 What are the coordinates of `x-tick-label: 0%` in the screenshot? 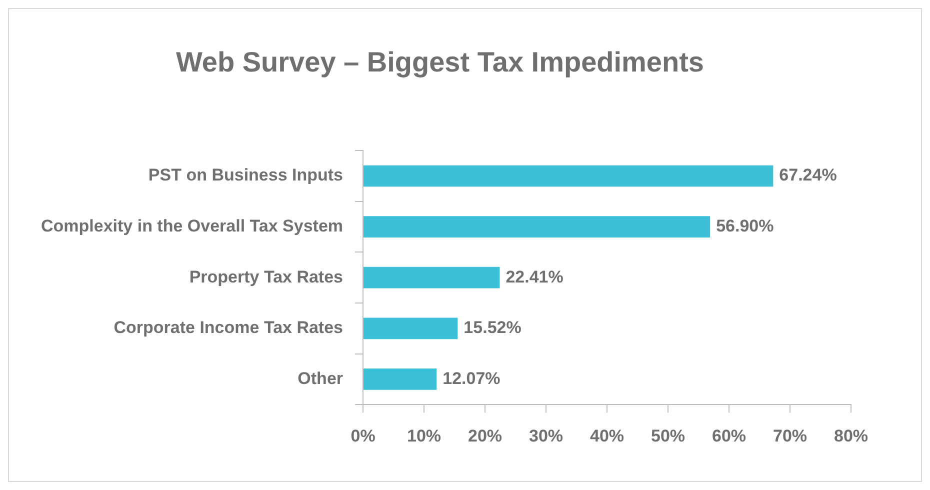 It's located at (363, 436).